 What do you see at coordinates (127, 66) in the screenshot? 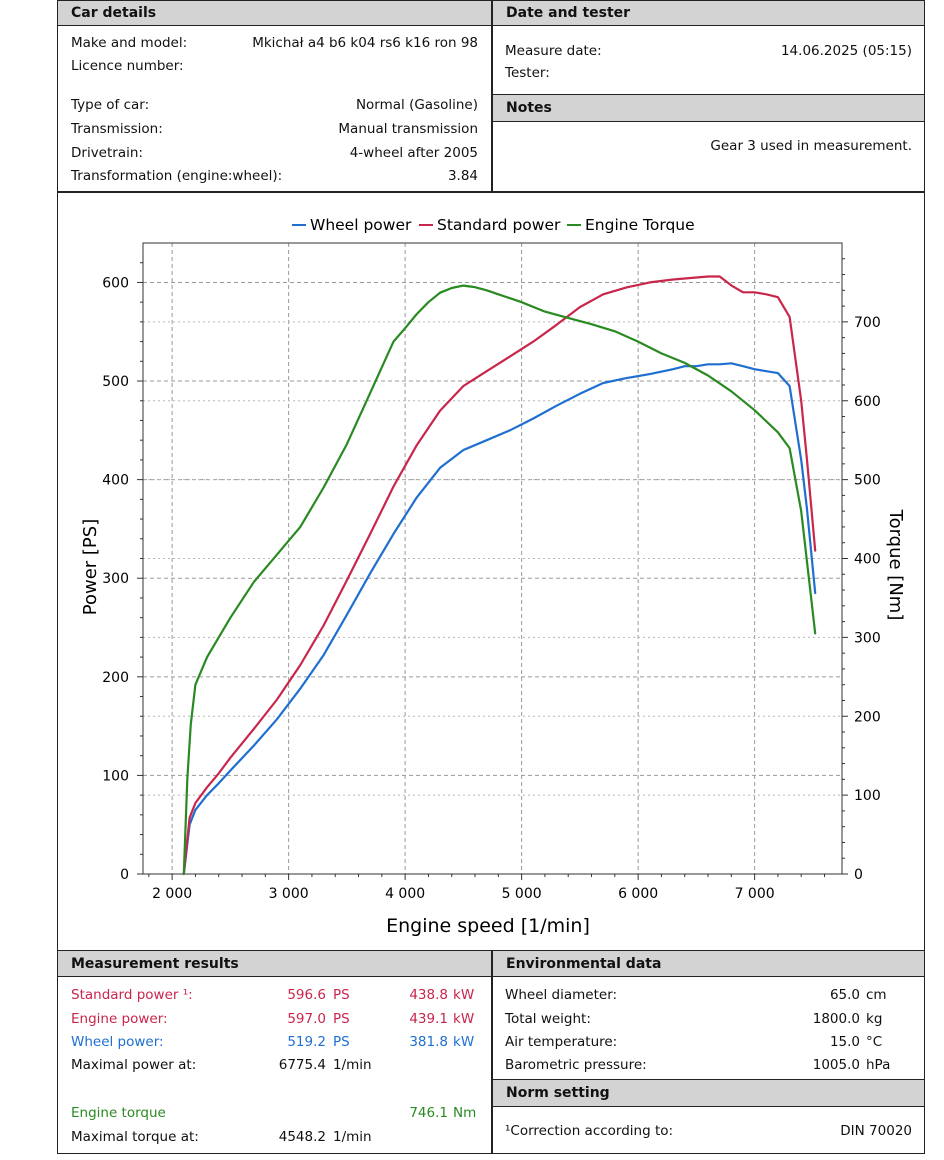
I see `licence-label: Licence number:` at bounding box center [127, 66].